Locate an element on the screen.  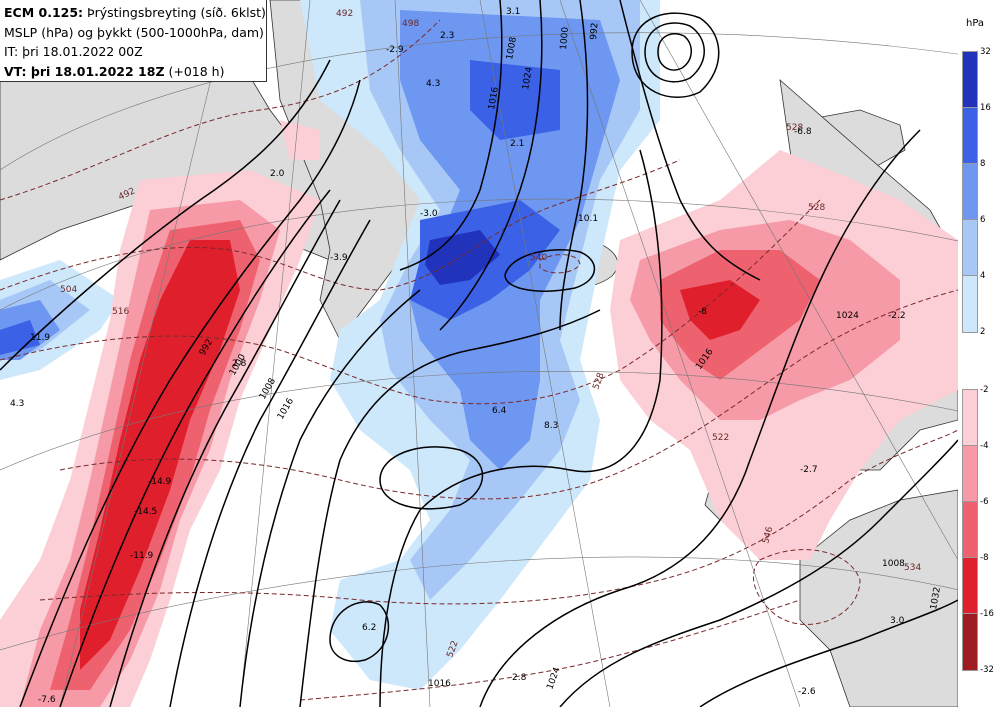
colorbar-tick-label: 2 is located at coordinates (983, 332).